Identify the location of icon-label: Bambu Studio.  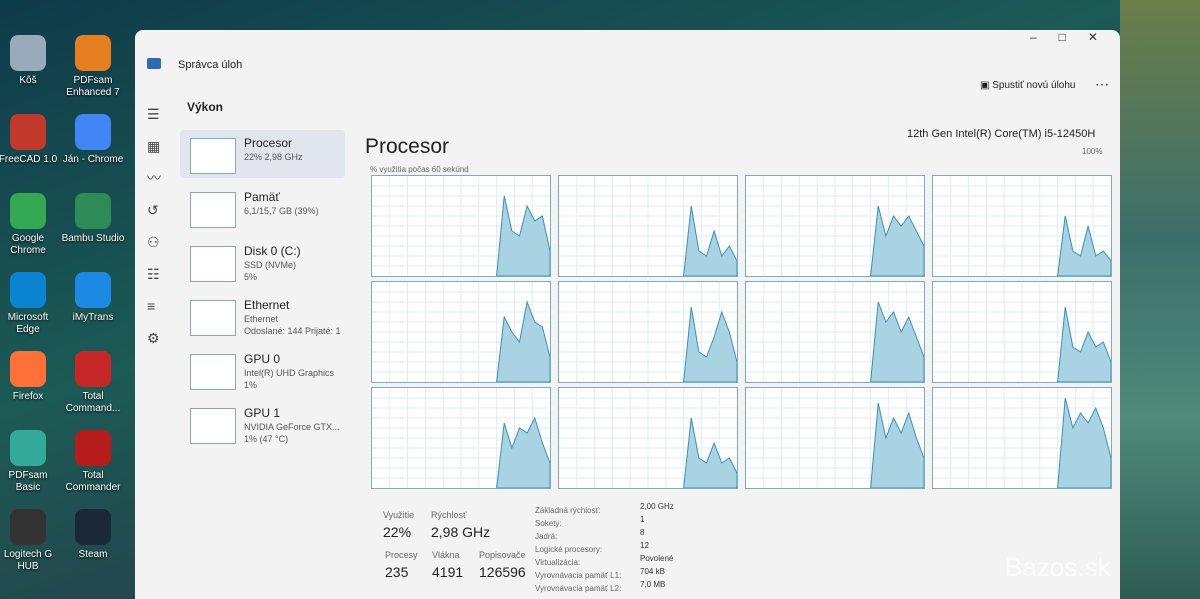
(93, 238).